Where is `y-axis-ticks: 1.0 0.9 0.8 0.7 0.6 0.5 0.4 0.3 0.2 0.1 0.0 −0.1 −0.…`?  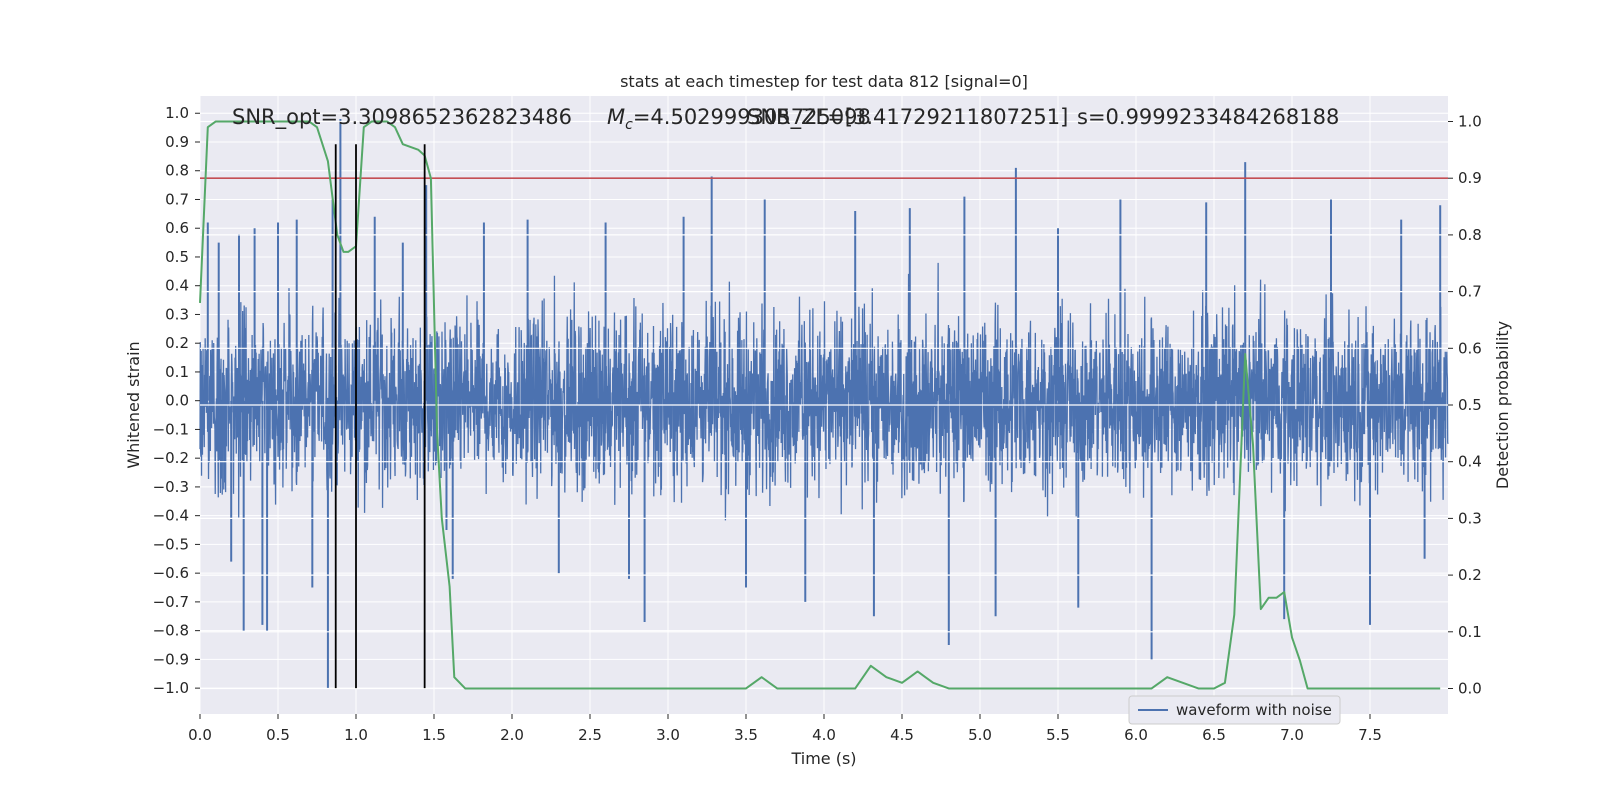 y-axis-ticks: 1.0 0.9 0.8 0.7 0.6 0.5 0.4 0.3 0.2 0.1 0.0 −0.1 −0.… is located at coordinates (176, 400).